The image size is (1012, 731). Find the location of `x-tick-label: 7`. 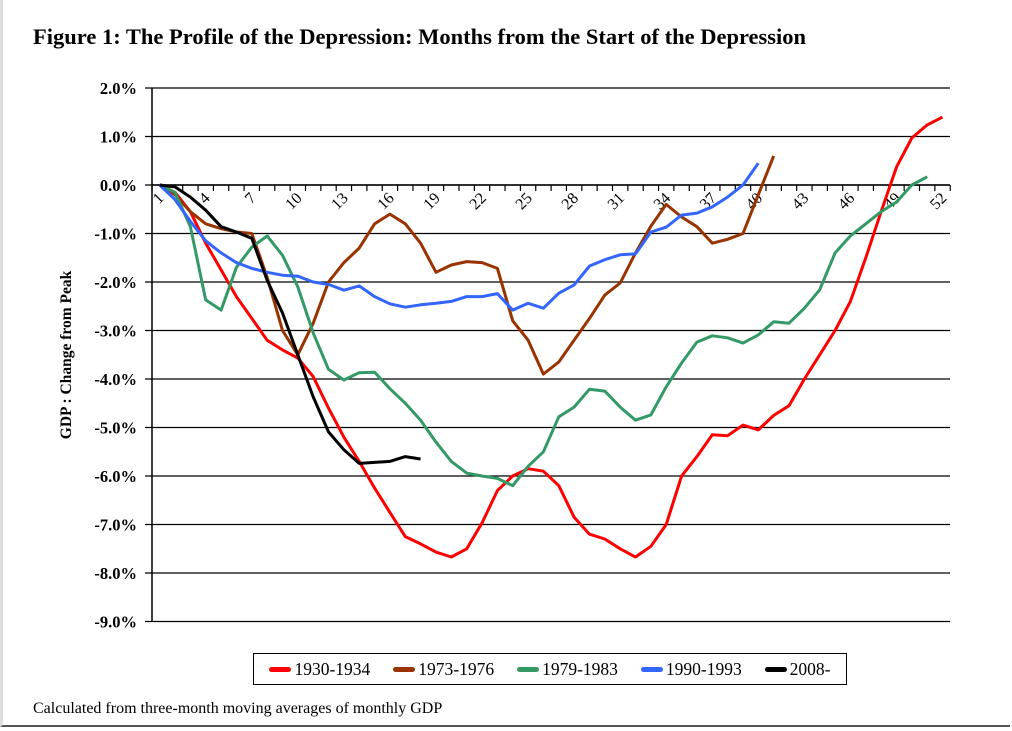

x-tick-label: 7 is located at coordinates (251, 199).